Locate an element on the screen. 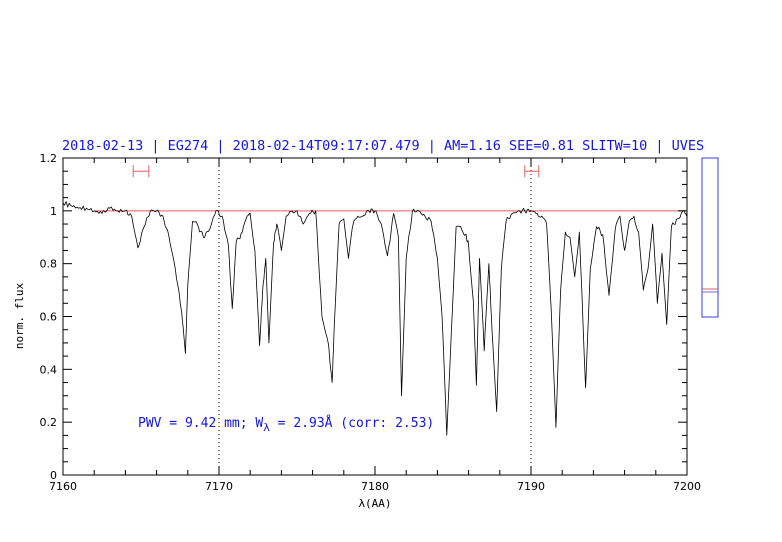  y-tick-label: 0.4 is located at coordinates (49, 369).